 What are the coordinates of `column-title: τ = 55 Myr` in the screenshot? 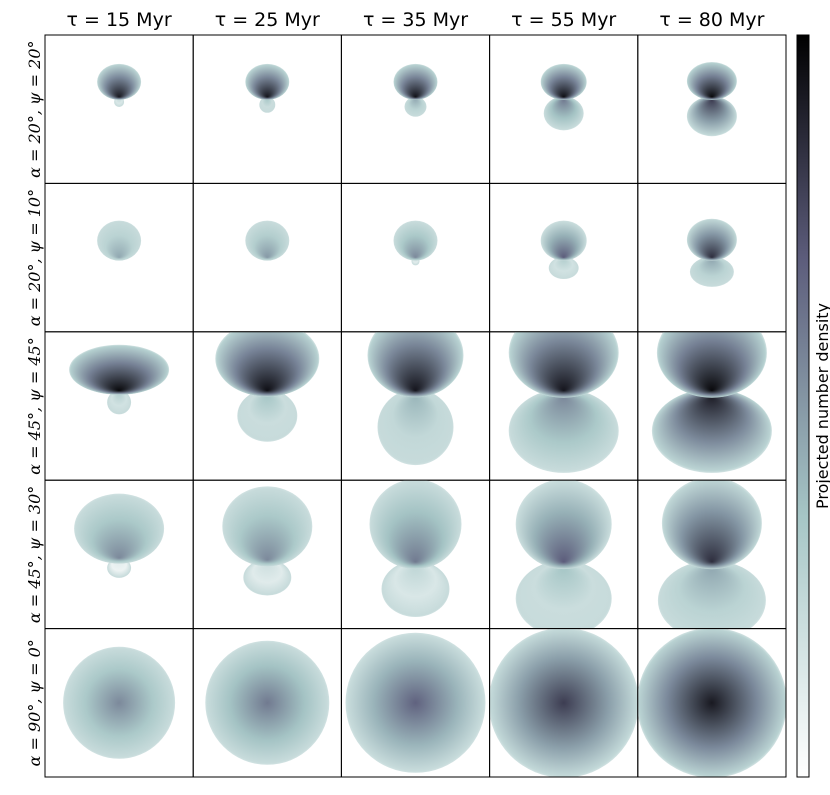 It's located at (563, 20).